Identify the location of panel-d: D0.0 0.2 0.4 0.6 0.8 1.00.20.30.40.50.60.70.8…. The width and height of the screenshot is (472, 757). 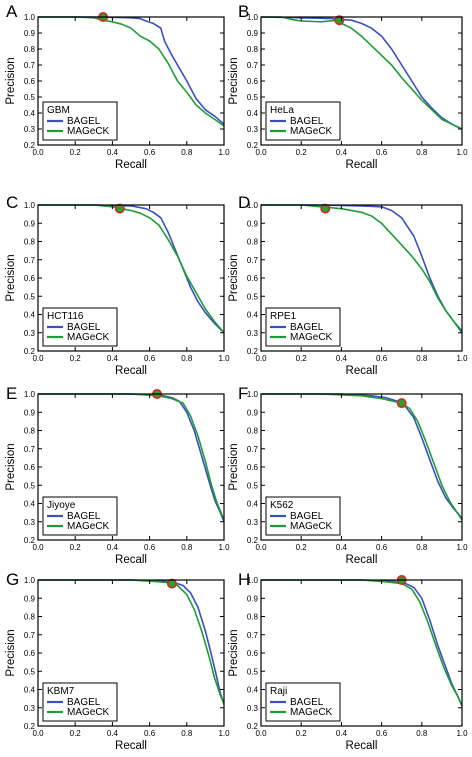
(348, 285).